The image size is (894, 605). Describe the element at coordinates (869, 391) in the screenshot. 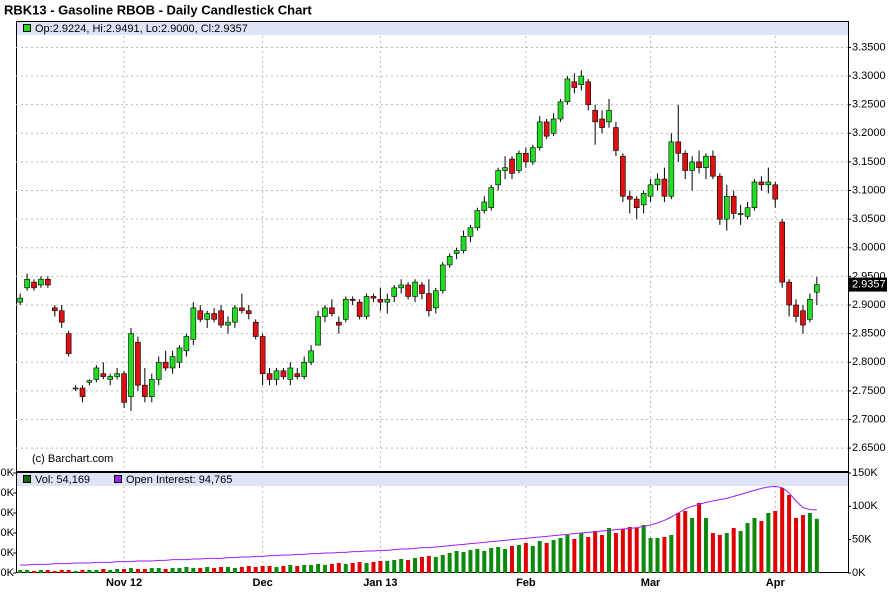

I see `y-tick-label: 2.7500` at that location.